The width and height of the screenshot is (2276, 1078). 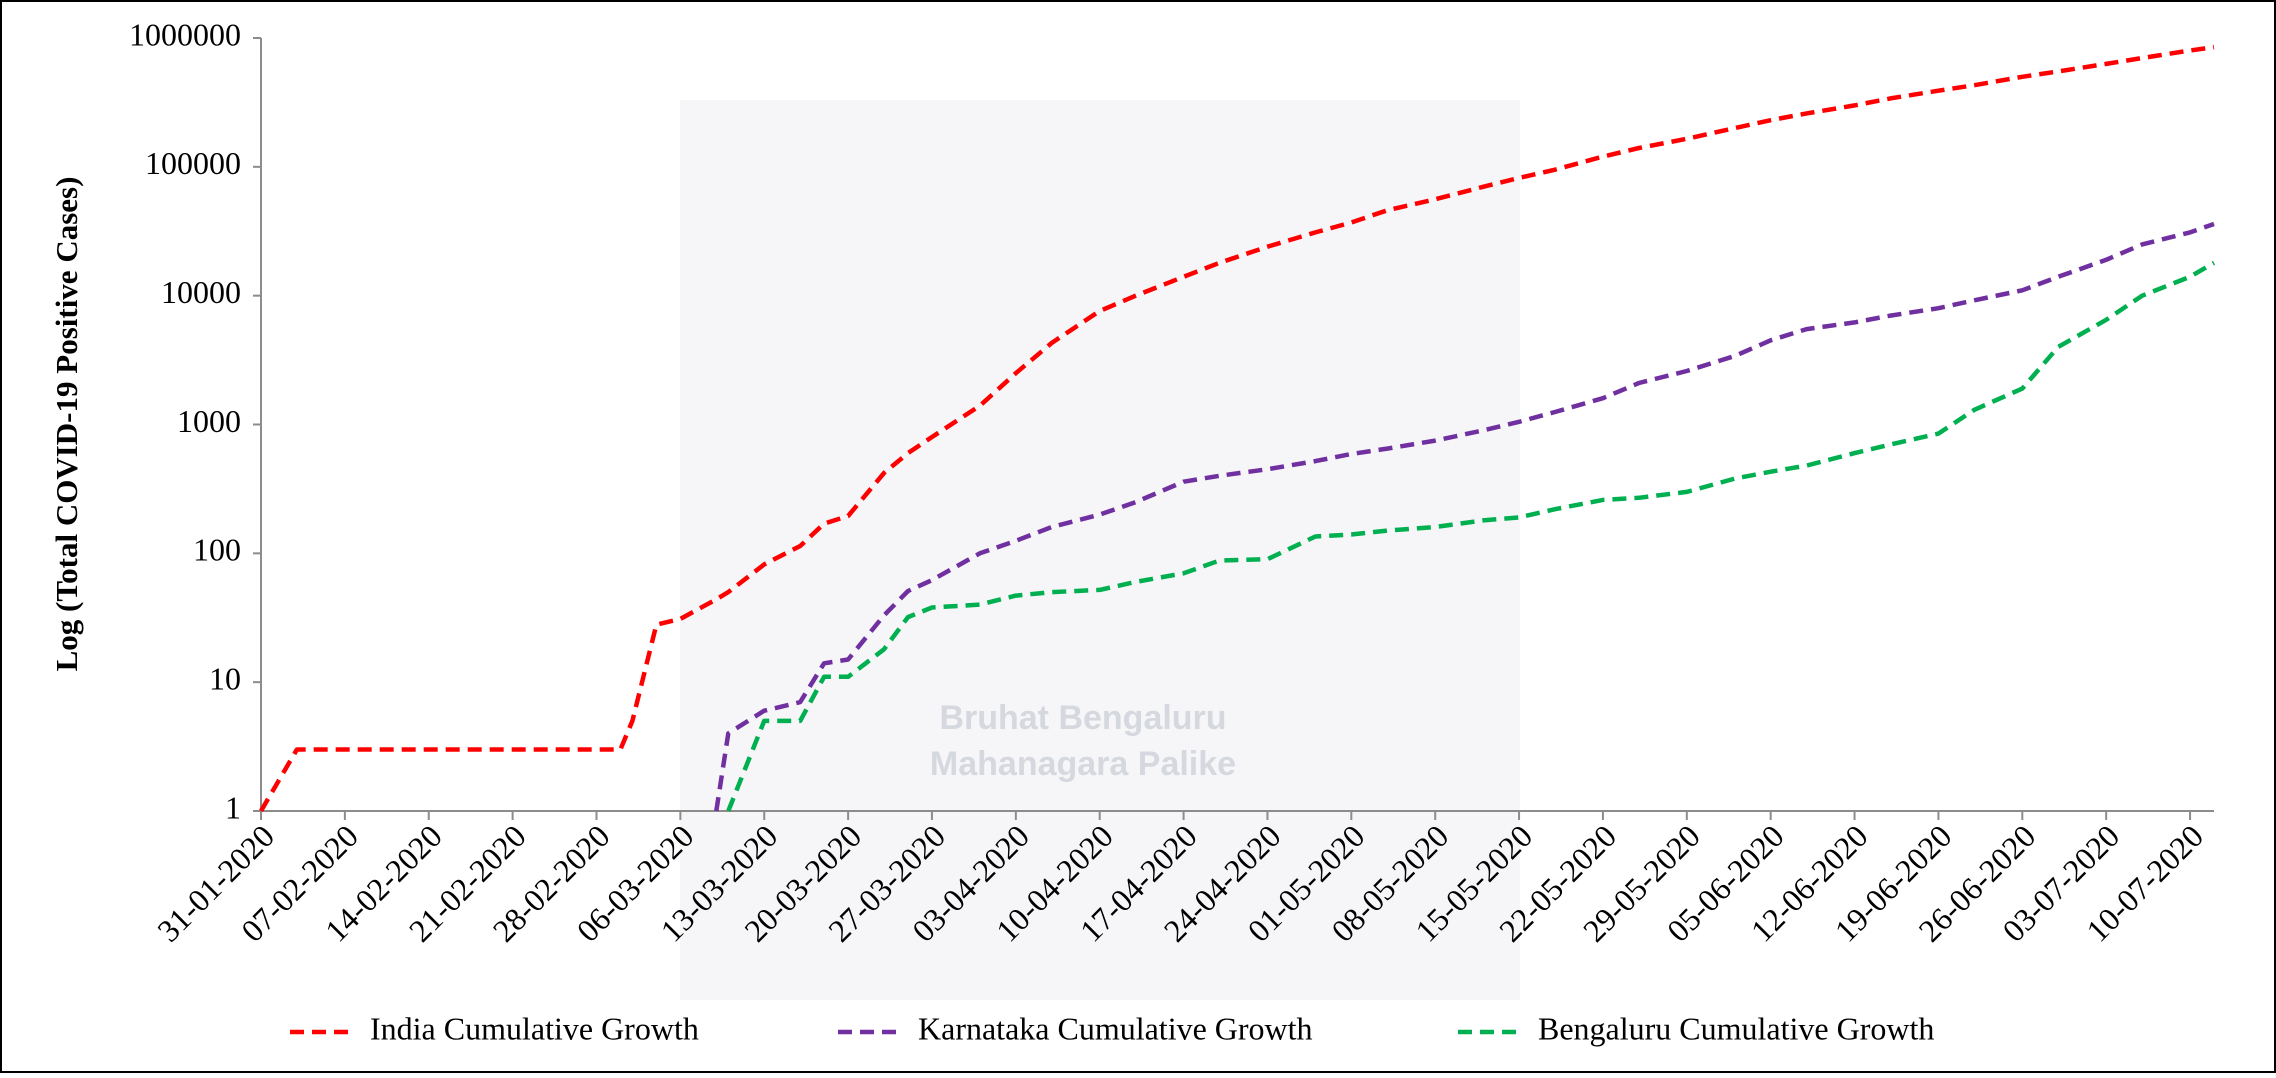 I want to click on y-axis-title: Log (Total COVID-19 Positive Cases), so click(x=66, y=424).